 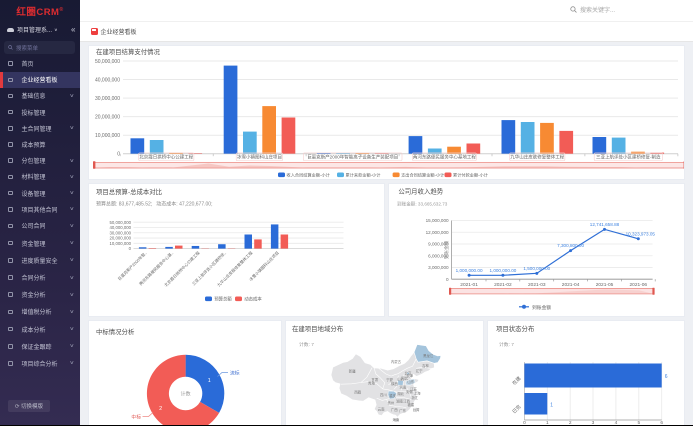 What do you see at coordinates (129, 191) in the screenshot?
I see `svg-text: 项目总预算-总成本对比` at bounding box center [129, 191].